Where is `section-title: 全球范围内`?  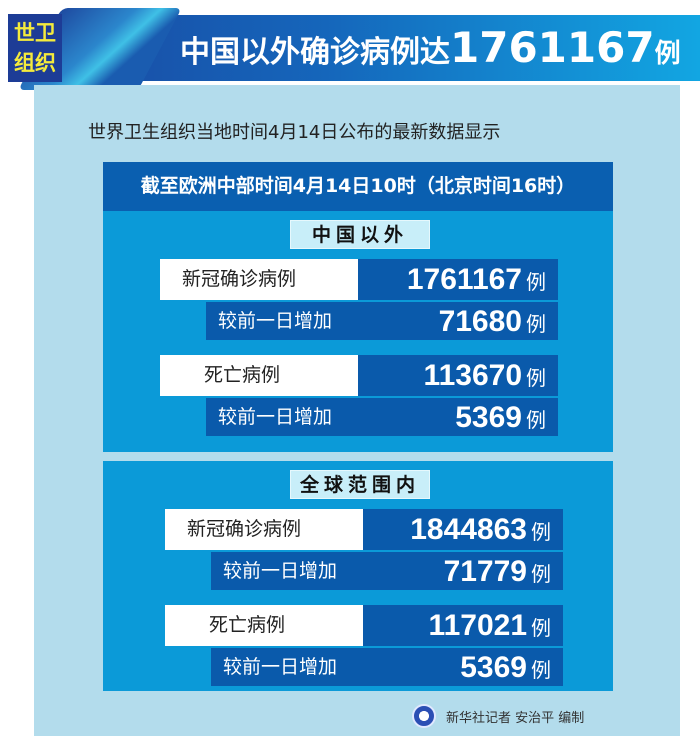 section-title: 全球范围内 is located at coordinates (360, 484).